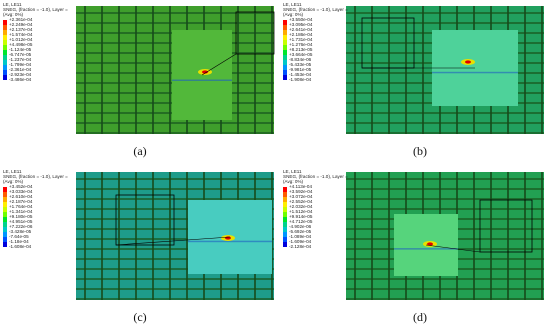 The height and width of the screenshot is (330, 550). Describe the element at coordinates (20, 69) in the screenshot. I see `legend-label: -2.361e-04` at that location.